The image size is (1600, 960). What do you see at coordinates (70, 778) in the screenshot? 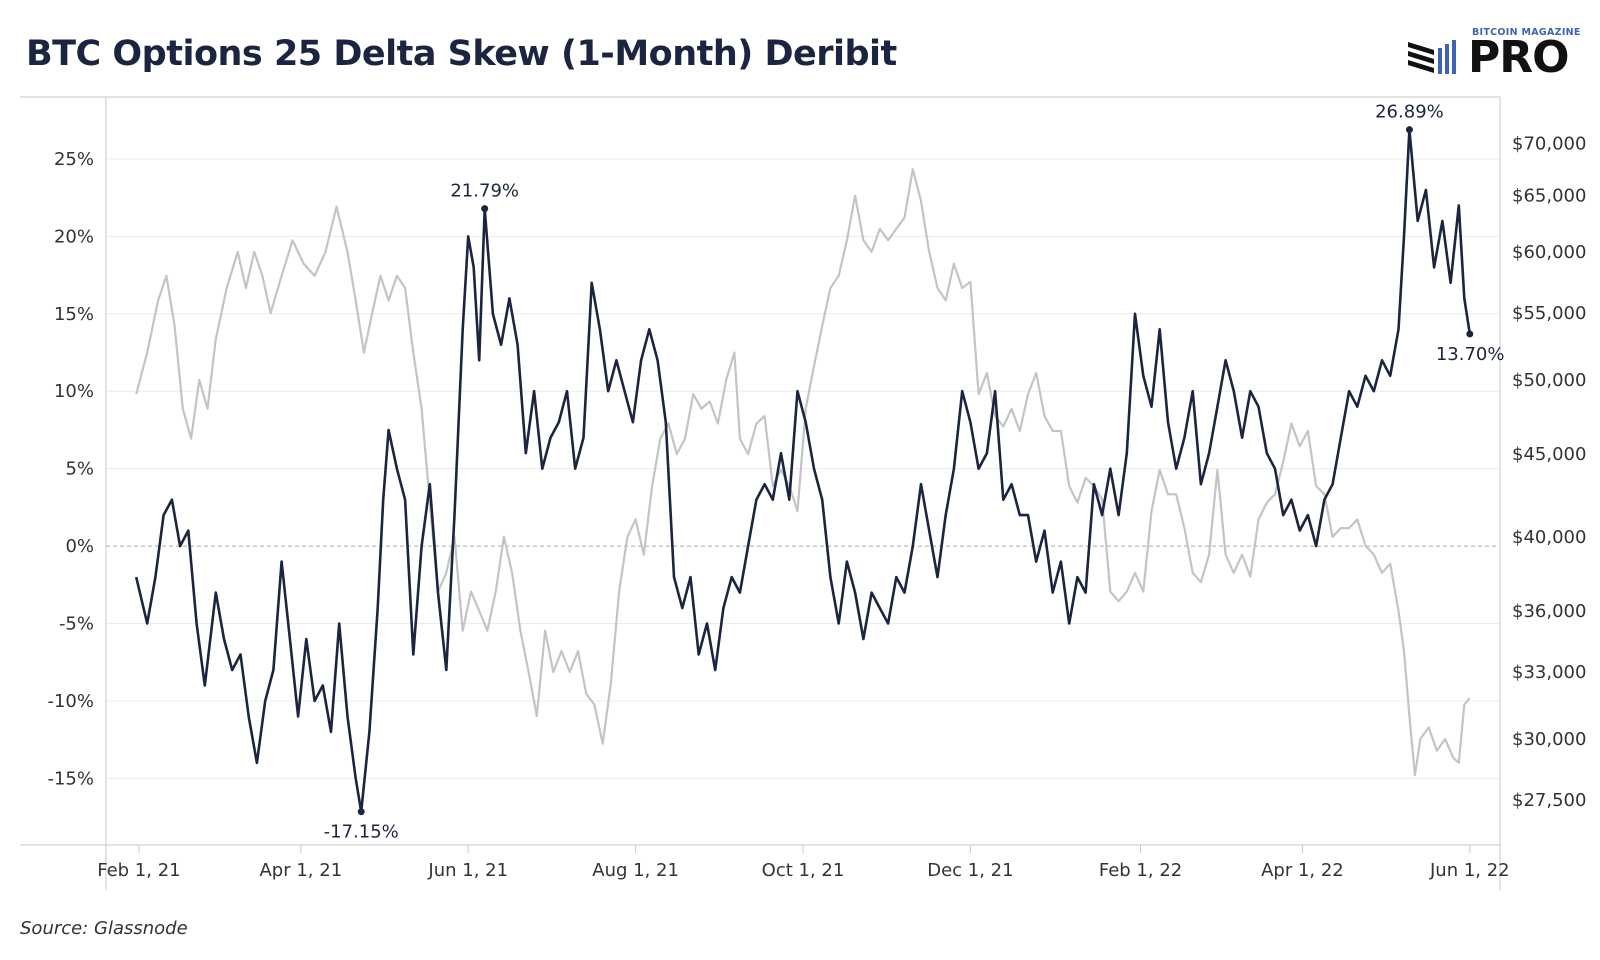
I see `left-tick-label: -15%` at bounding box center [70, 778].